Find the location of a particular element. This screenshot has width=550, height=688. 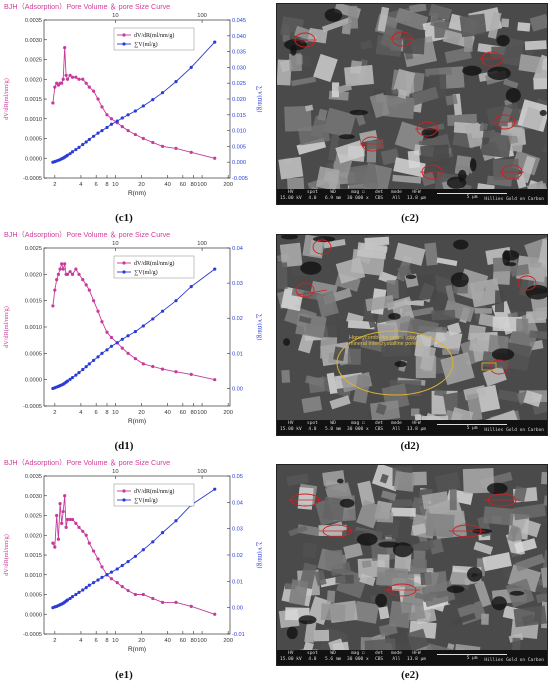

sem-mode-label: mode is located at coordinates (396, 423).